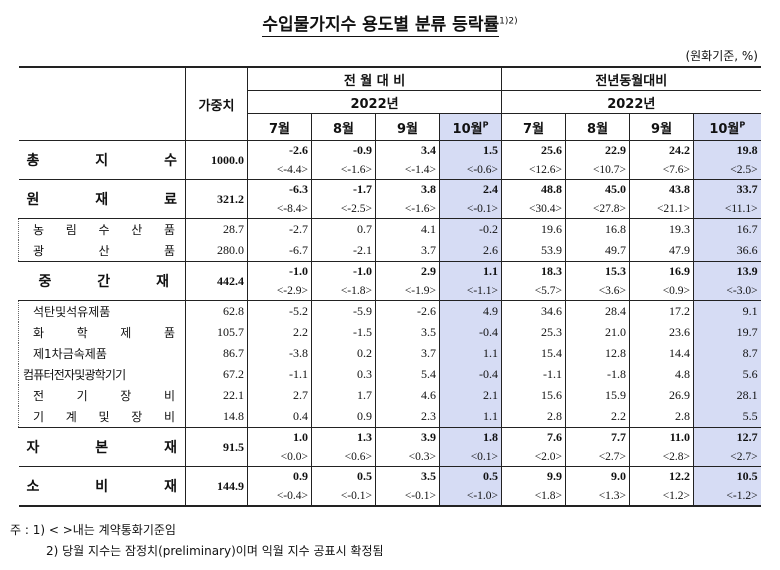  I want to click on header-year-mom: 2022년, so click(374, 102).